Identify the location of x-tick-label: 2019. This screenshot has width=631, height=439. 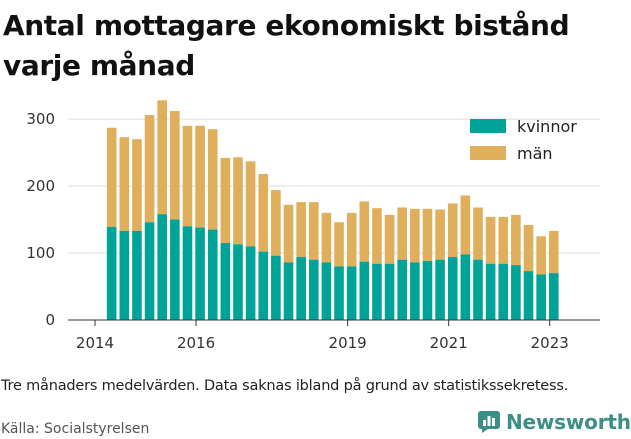
(348, 343).